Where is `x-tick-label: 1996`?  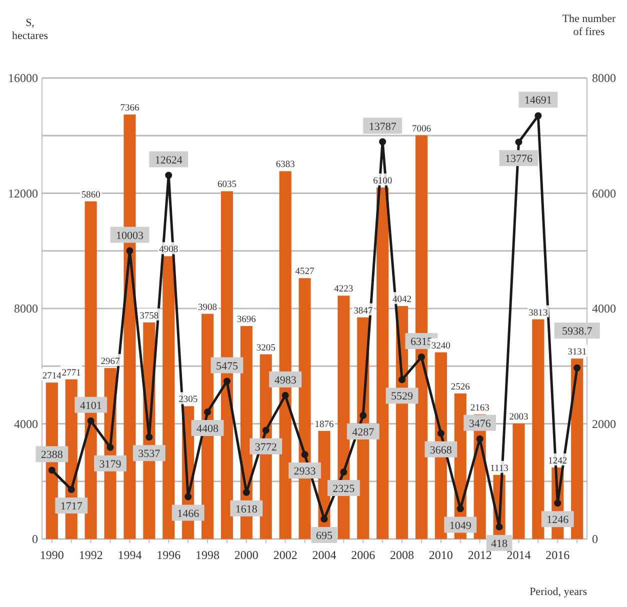
x-tick-label: 1996 is located at coordinates (168, 555).